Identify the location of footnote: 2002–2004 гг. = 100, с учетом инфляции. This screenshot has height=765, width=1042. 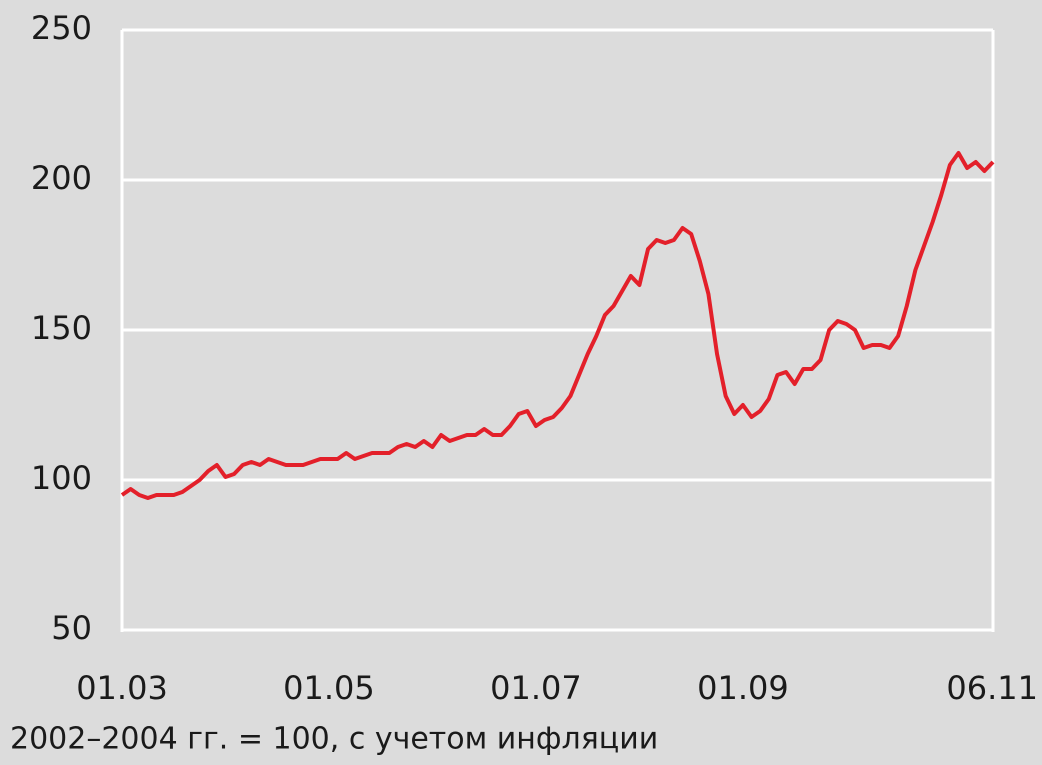
(334, 739).